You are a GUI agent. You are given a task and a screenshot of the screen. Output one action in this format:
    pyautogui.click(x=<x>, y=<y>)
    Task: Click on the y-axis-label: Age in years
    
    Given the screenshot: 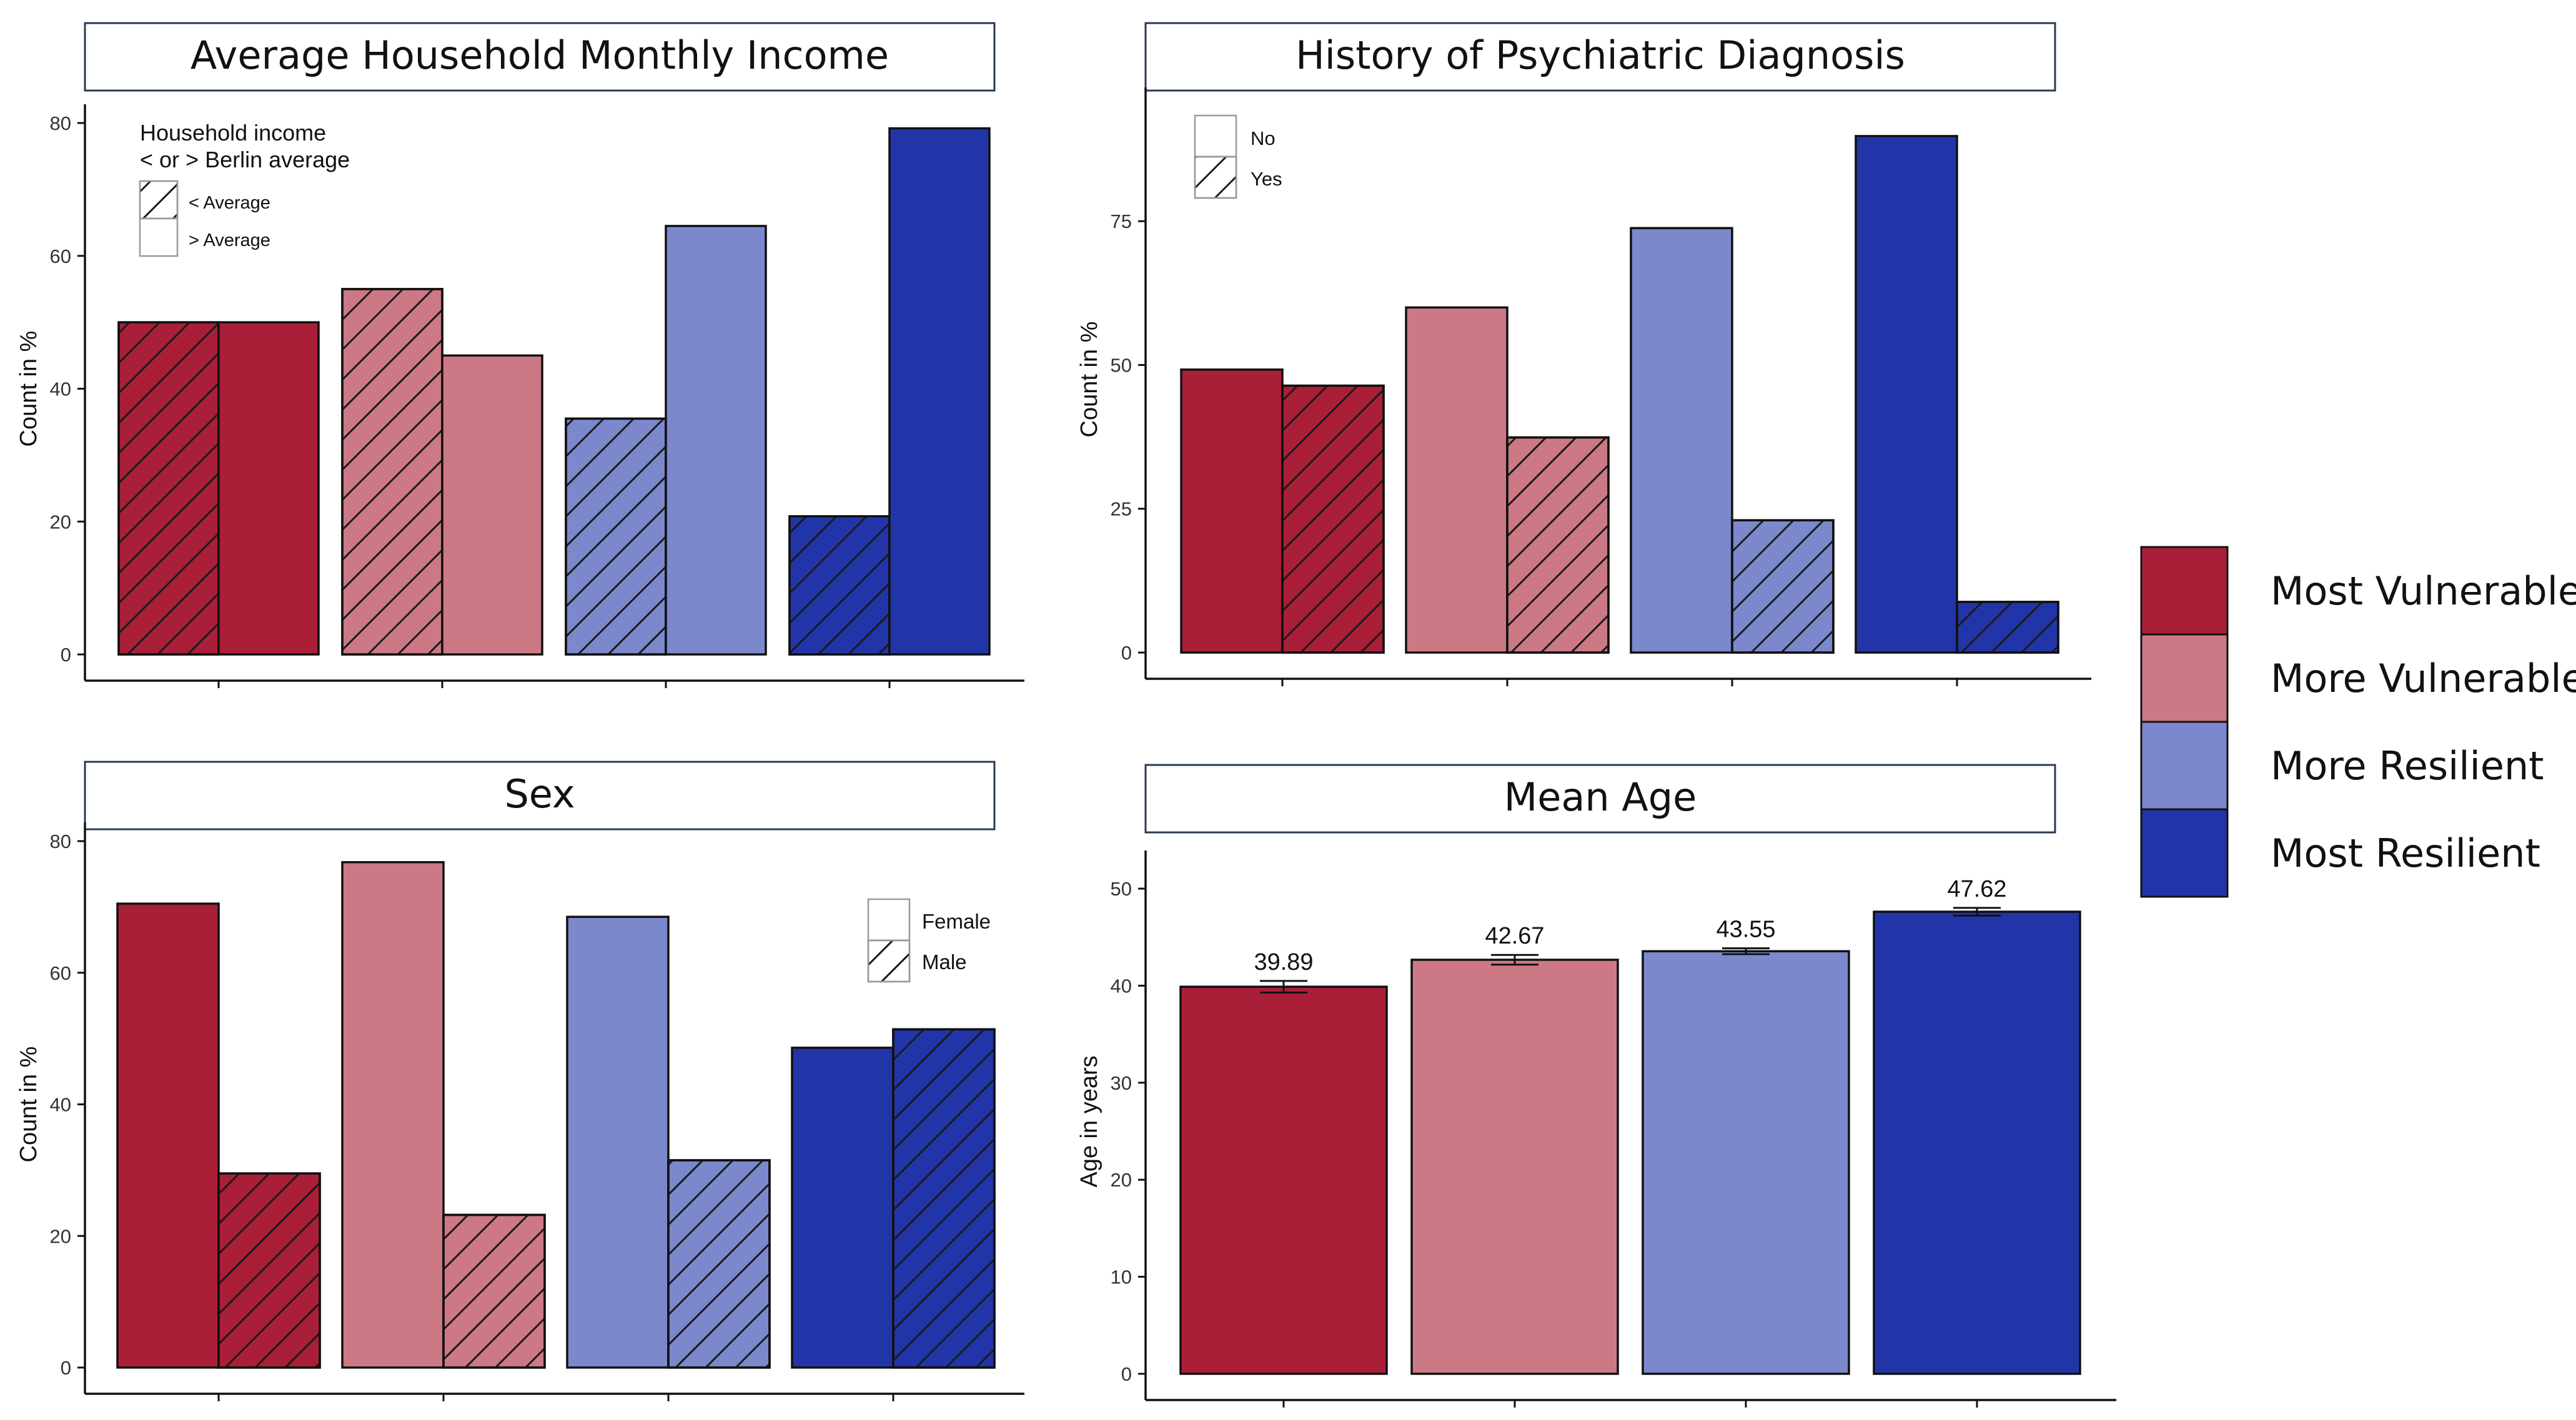 What is the action you would take?
    pyautogui.click(x=1089, y=1121)
    